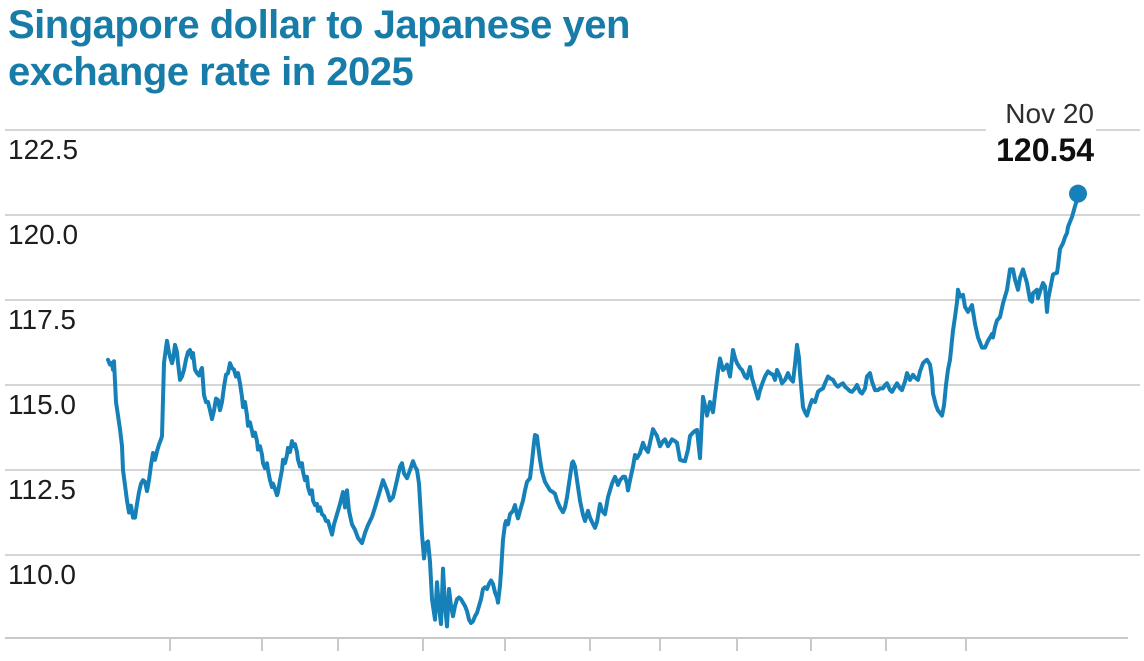 The image size is (1144, 661). What do you see at coordinates (319, 25) in the screenshot?
I see `page-title-line1: Singapore dollar to Japanese yen` at bounding box center [319, 25].